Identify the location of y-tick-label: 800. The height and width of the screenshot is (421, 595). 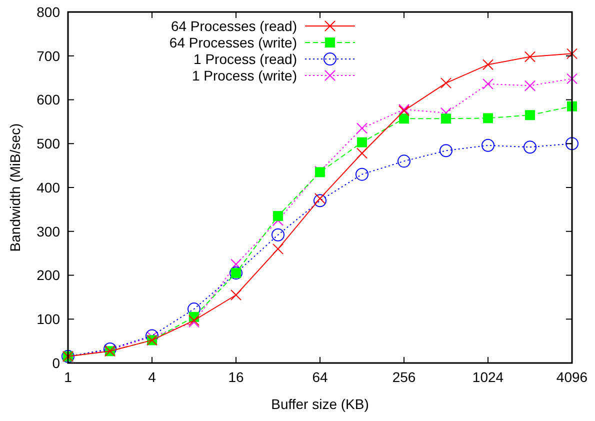
(48, 12).